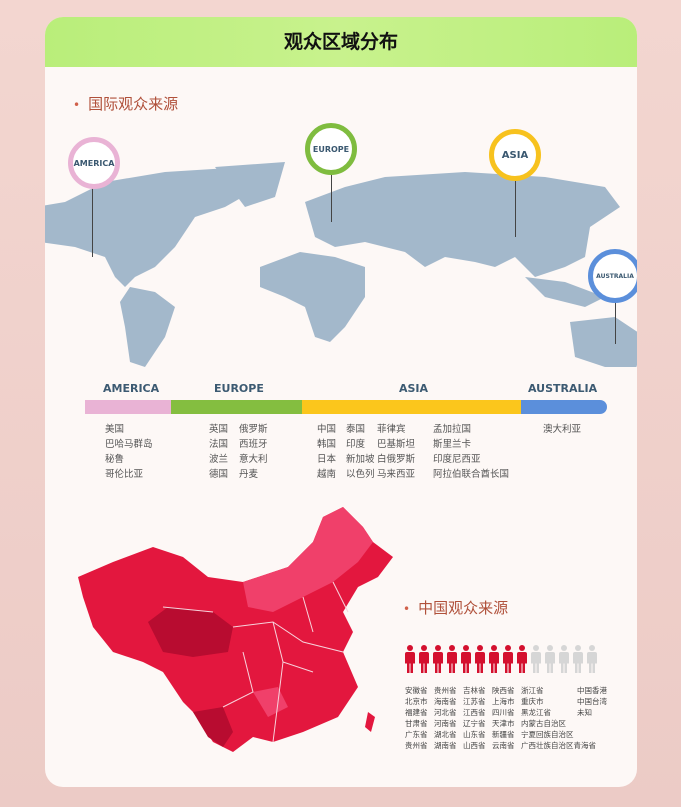  What do you see at coordinates (326, 452) in the screenshot?
I see `country-column: 中国 韩国 日本 越南` at bounding box center [326, 452].